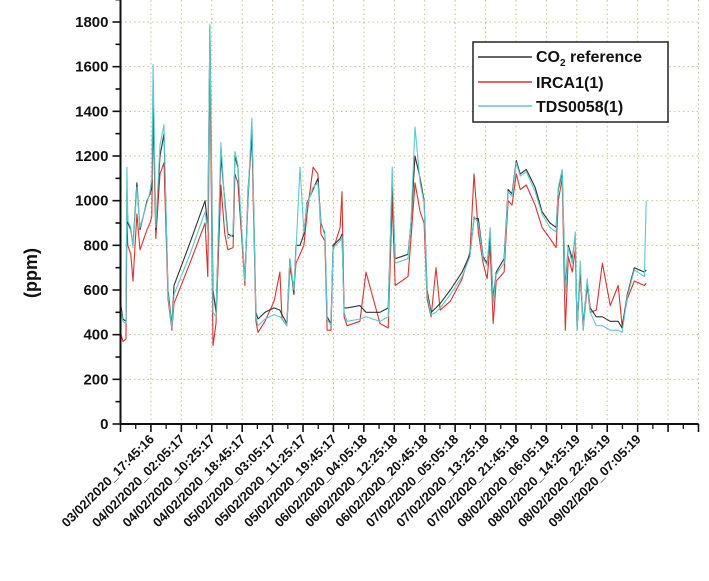 This screenshot has height=581, width=709. Describe the element at coordinates (31, 273) in the screenshot. I see `y-axis-title: (ppm)` at that location.